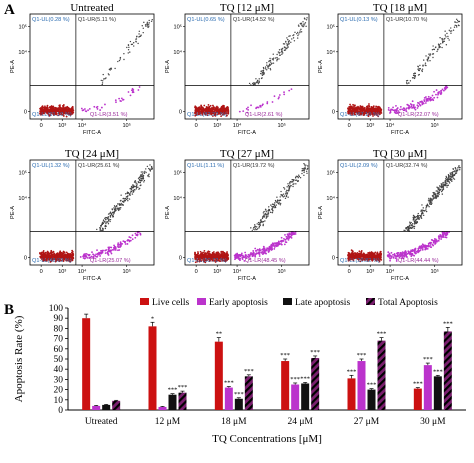  I want to click on category-label: 30 μM, so click(433, 422).